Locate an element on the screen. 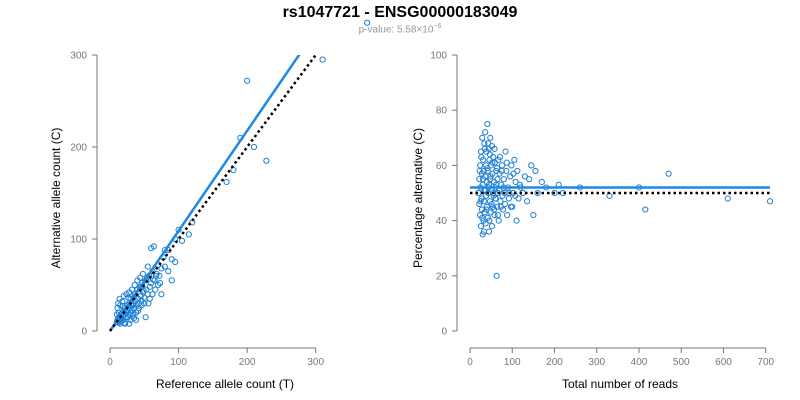 The width and height of the screenshot is (800, 400). x-axis-label: Total number of reads is located at coordinates (620, 384).